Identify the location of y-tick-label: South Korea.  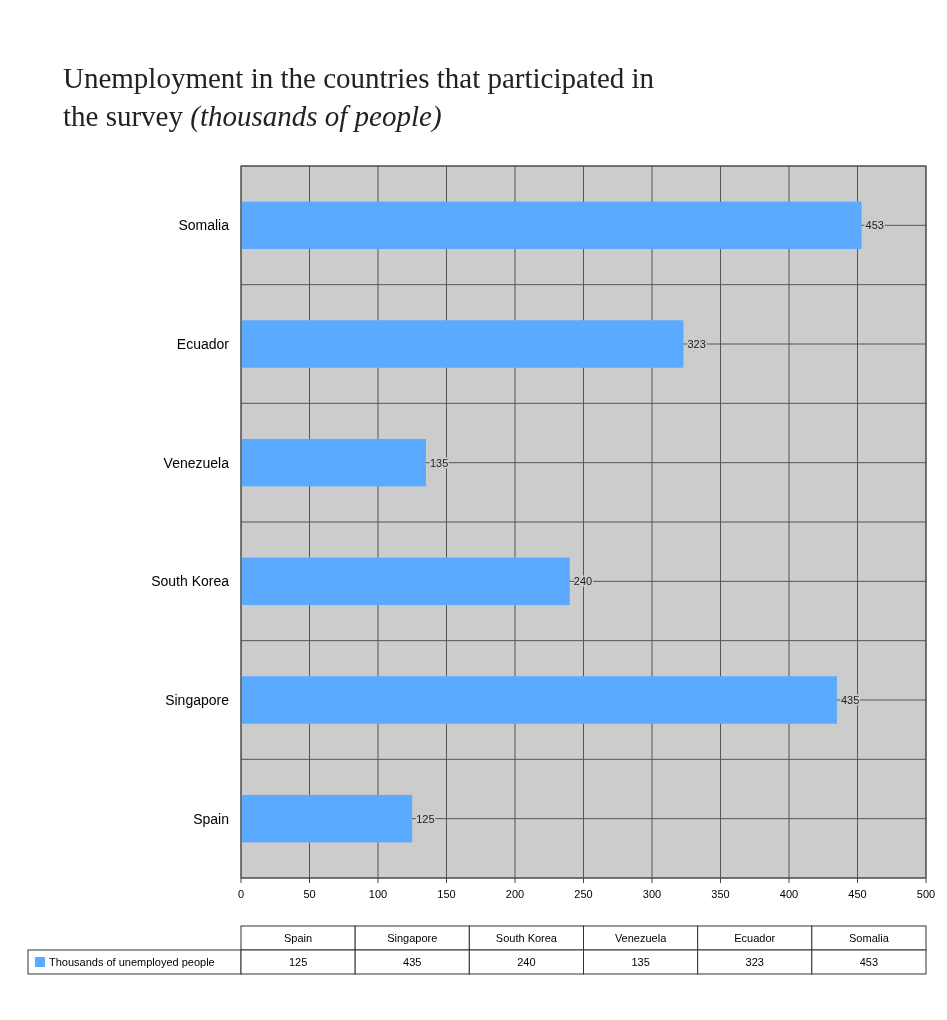
(190, 581).